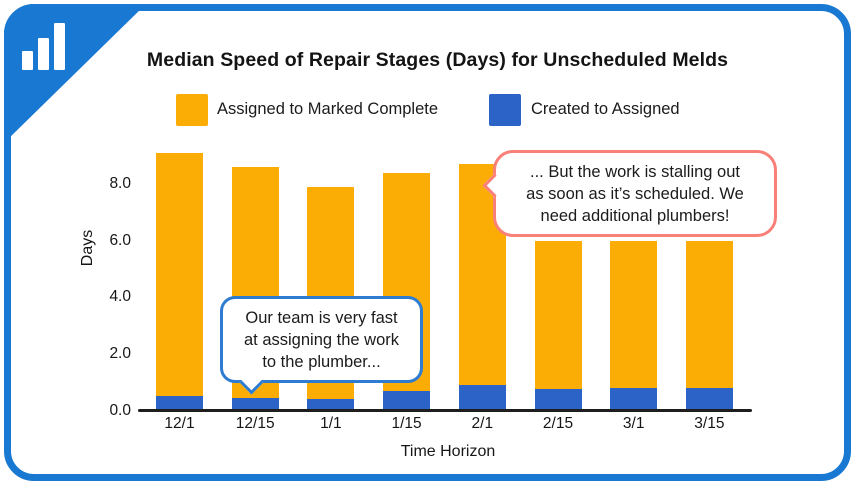  What do you see at coordinates (120, 184) in the screenshot?
I see `y-tick-label: 8.0` at bounding box center [120, 184].